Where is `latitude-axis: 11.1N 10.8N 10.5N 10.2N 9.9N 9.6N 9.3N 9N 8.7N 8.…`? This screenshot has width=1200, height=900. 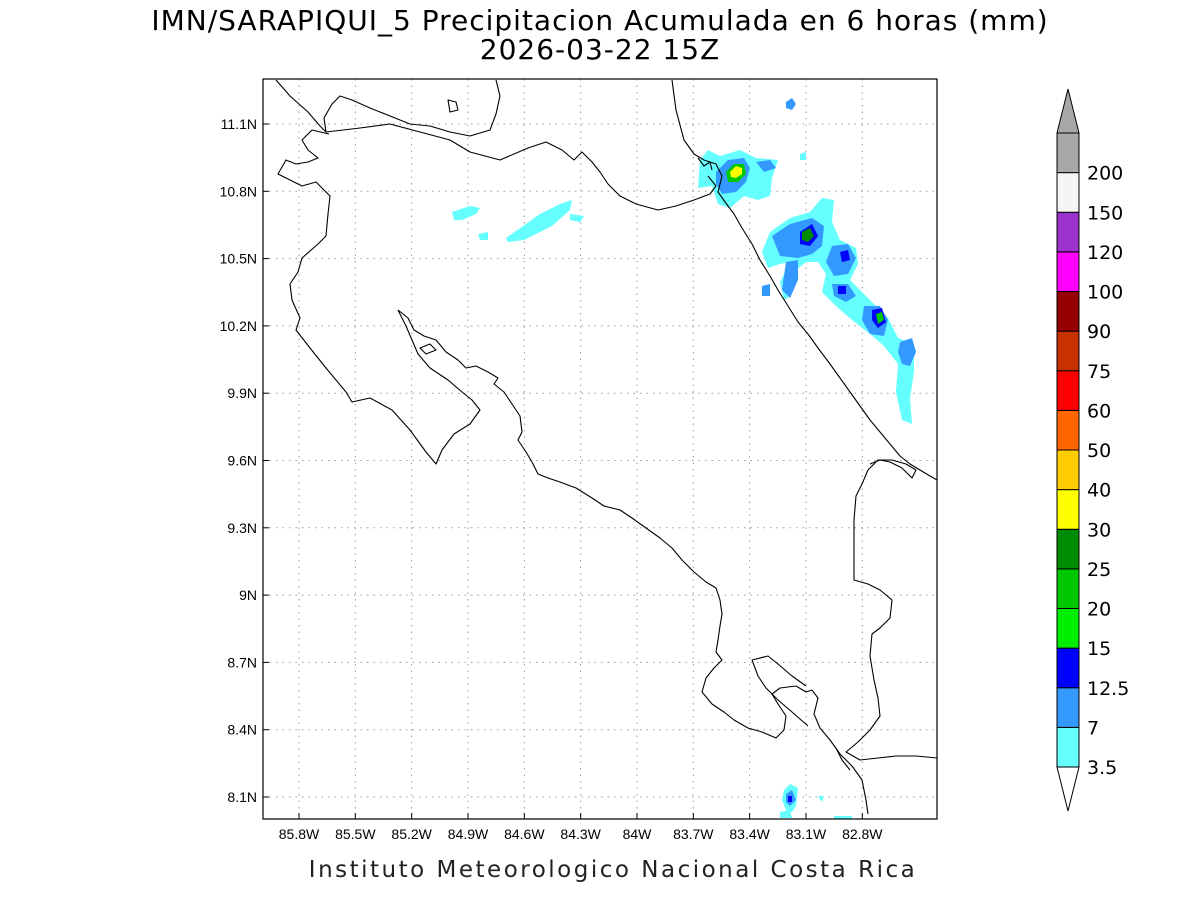
latitude-axis: 11.1N 10.8N 10.5N 10.2N 9.9N 9.6N 9.3N 9N 8.7N 8.… is located at coordinates (244, 460).